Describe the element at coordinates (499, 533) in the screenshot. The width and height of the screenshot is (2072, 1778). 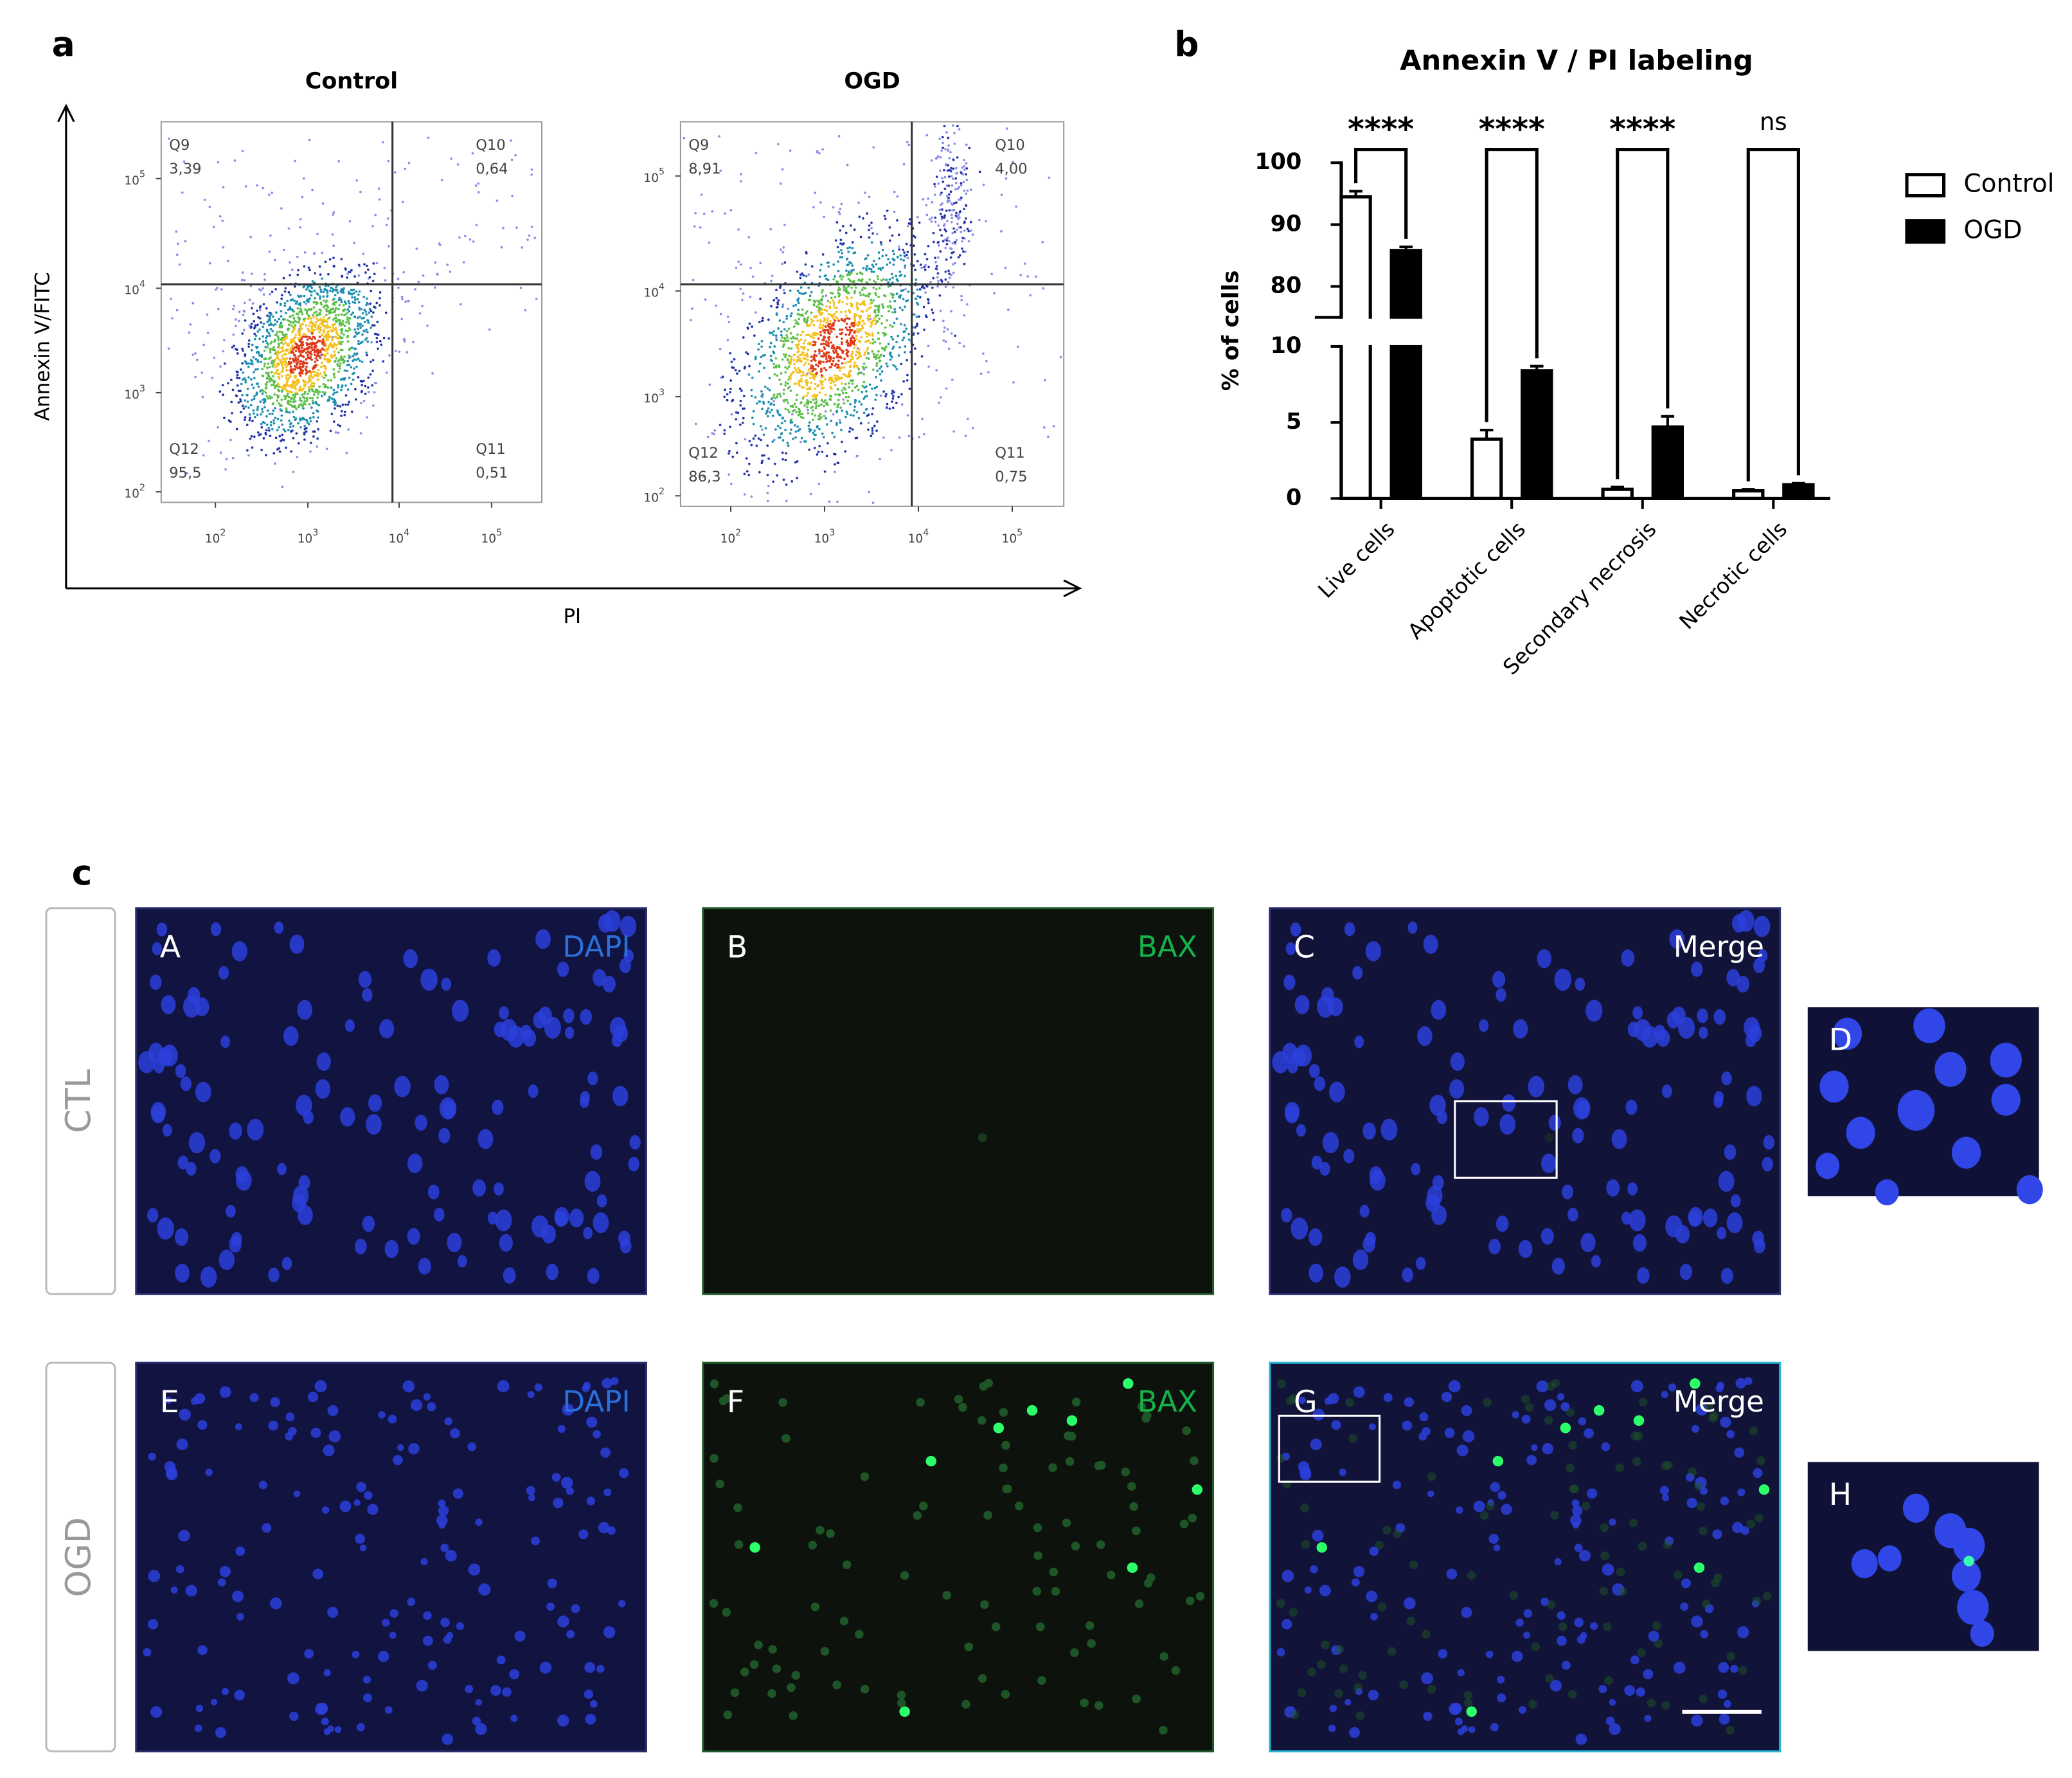
I see `tick-exponent: 5` at that location.